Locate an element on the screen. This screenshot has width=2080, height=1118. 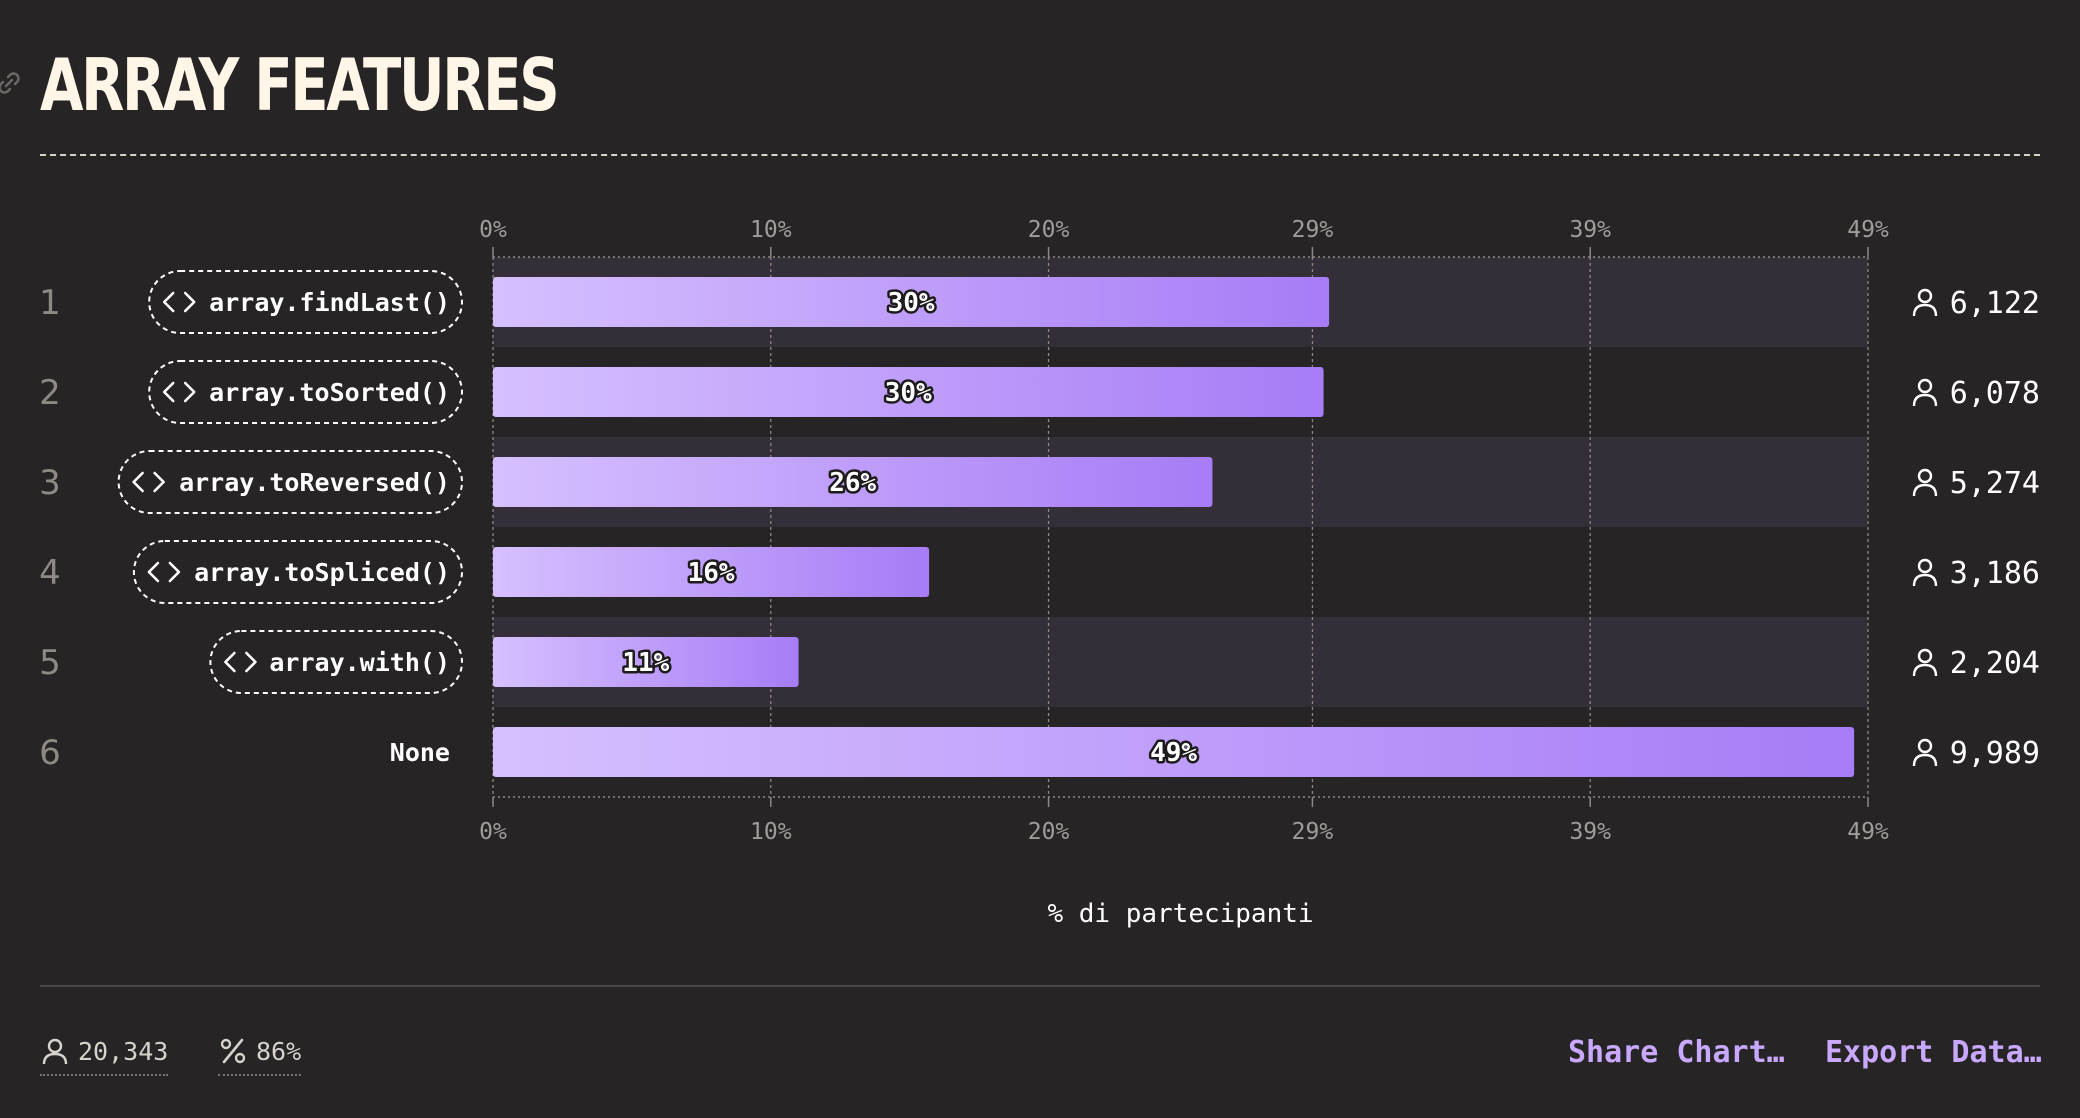
respondent-count: 6,122 is located at coordinates (1995, 303).